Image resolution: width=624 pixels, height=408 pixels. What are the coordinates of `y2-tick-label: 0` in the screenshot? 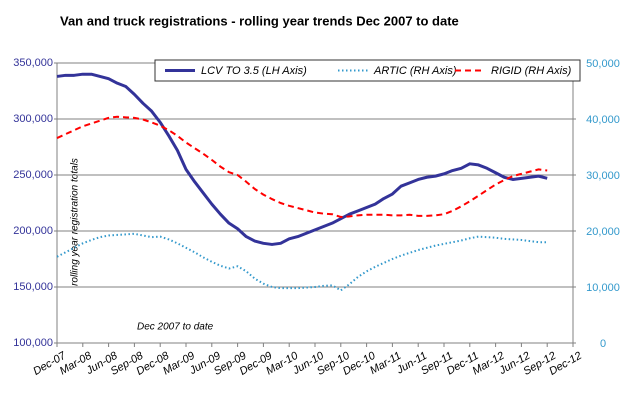 It's located at (603, 344).